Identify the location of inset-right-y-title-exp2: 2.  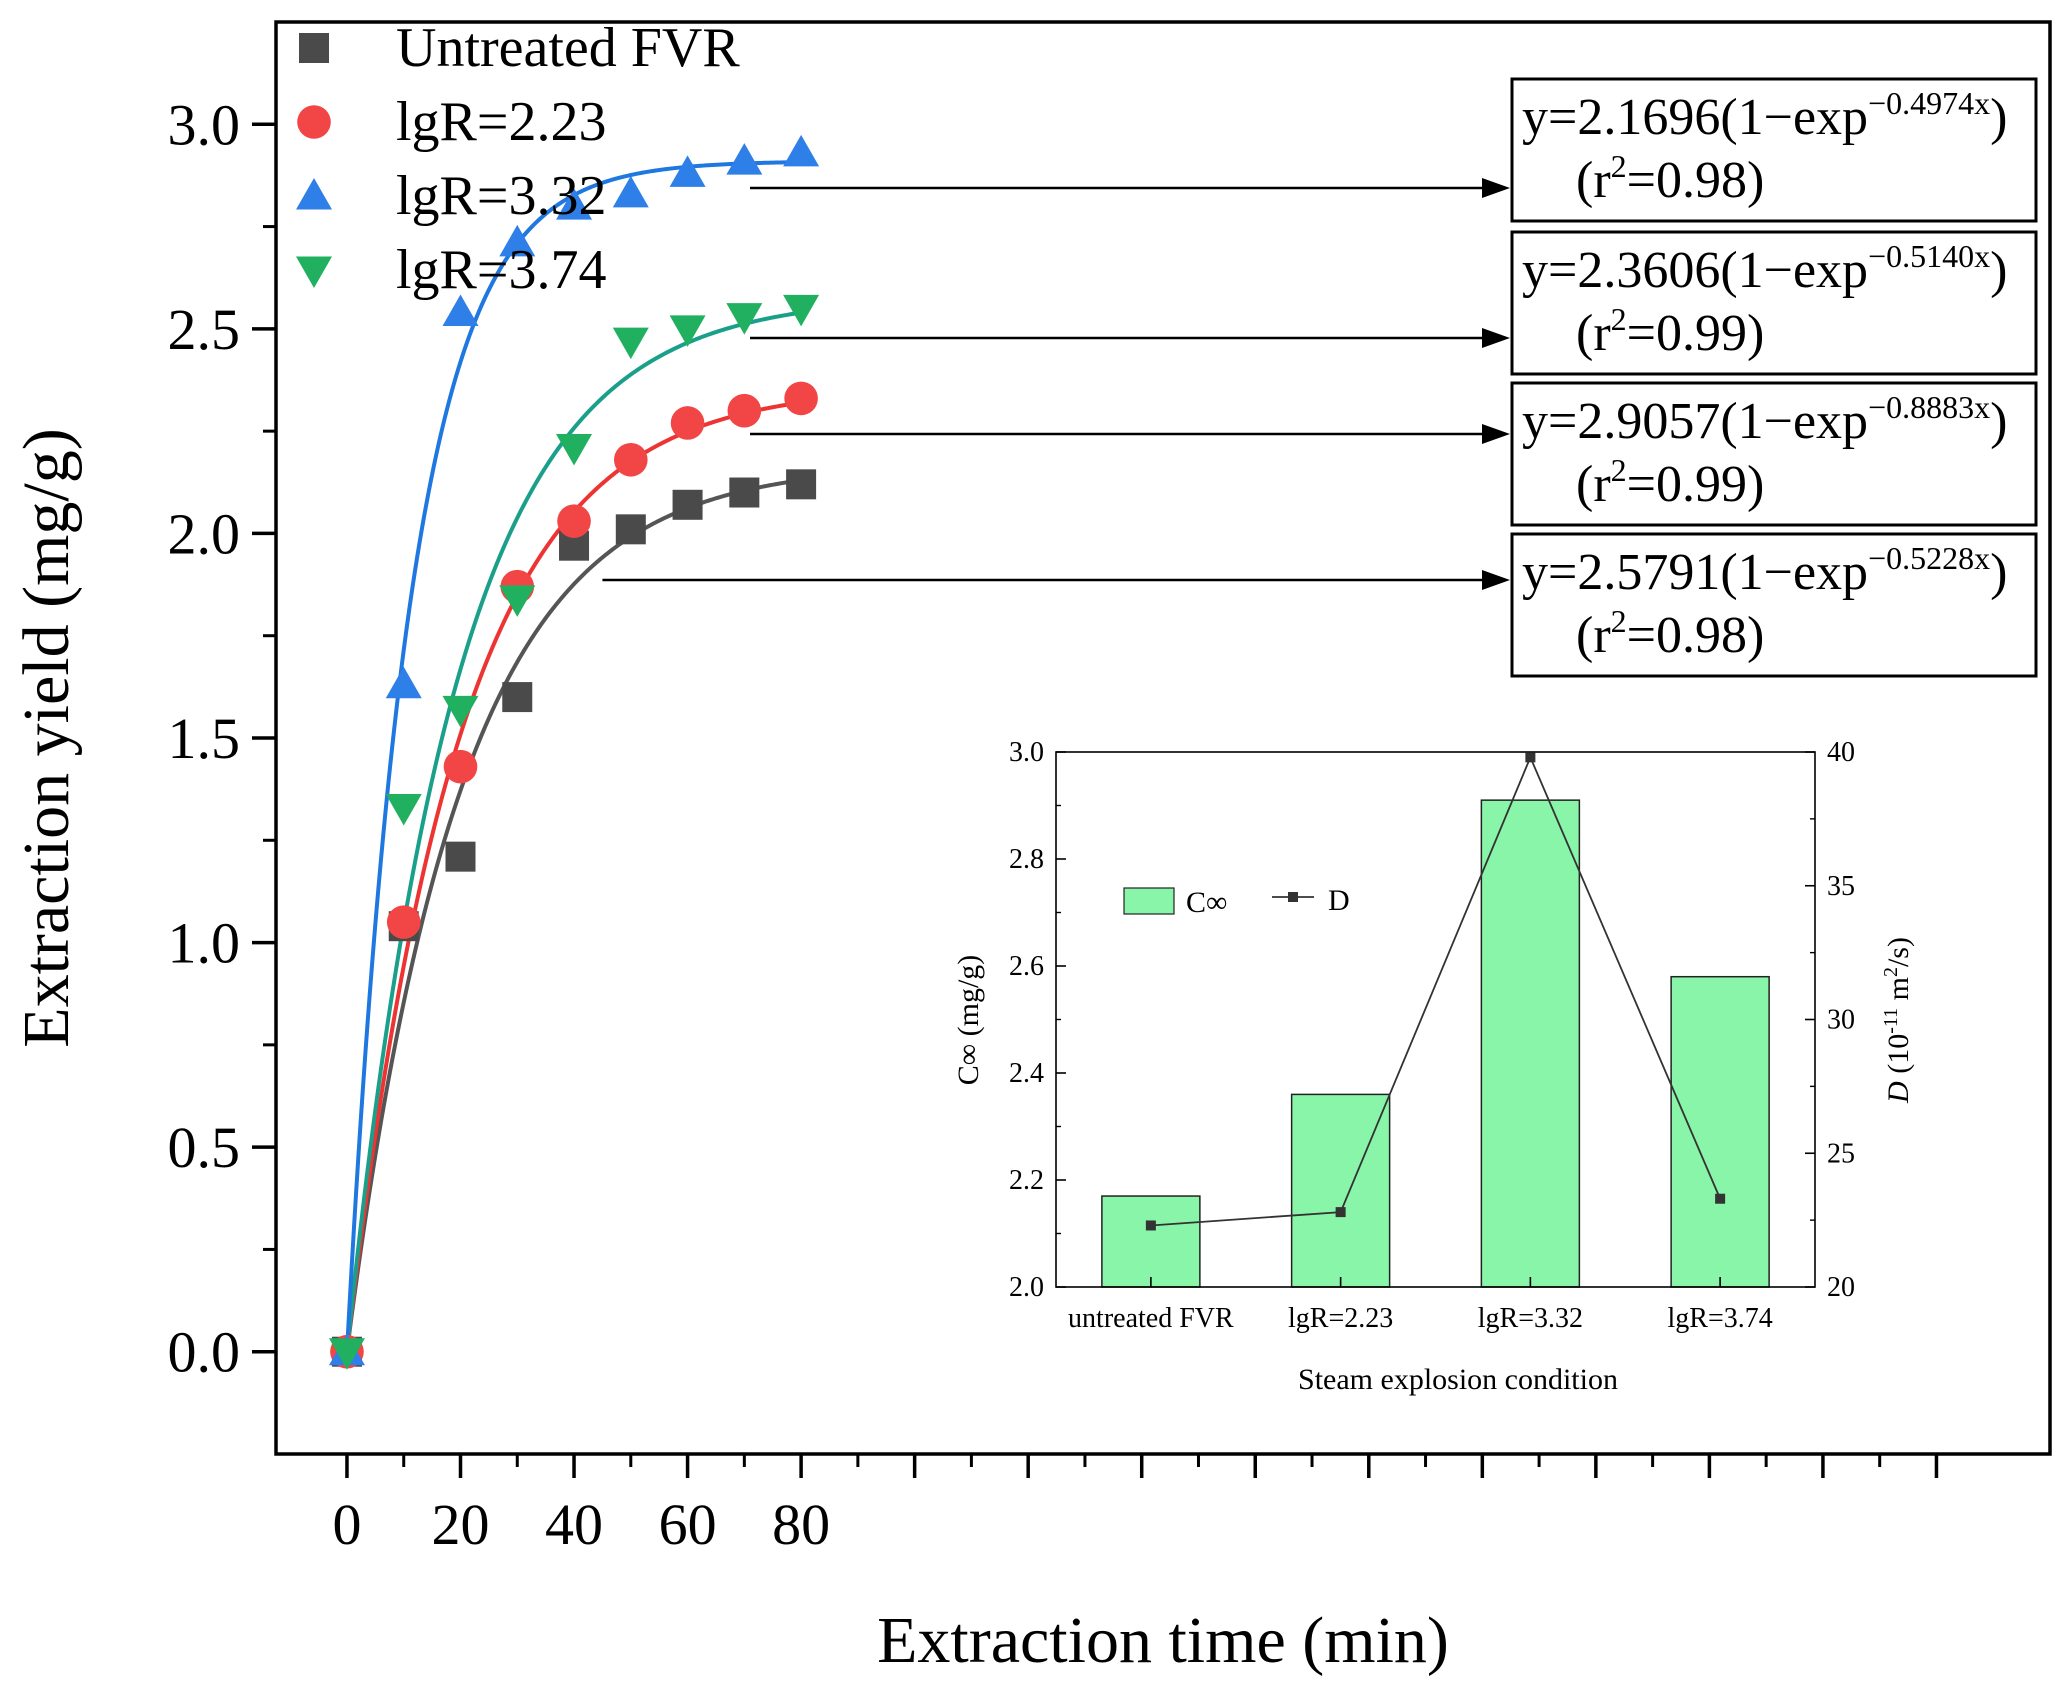
(1891, 972).